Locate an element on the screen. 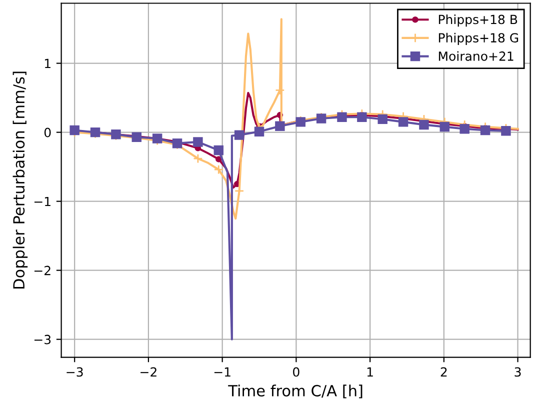 This screenshot has height=406, width=533. legend-label: Phipps+18 G is located at coordinates (478, 38).